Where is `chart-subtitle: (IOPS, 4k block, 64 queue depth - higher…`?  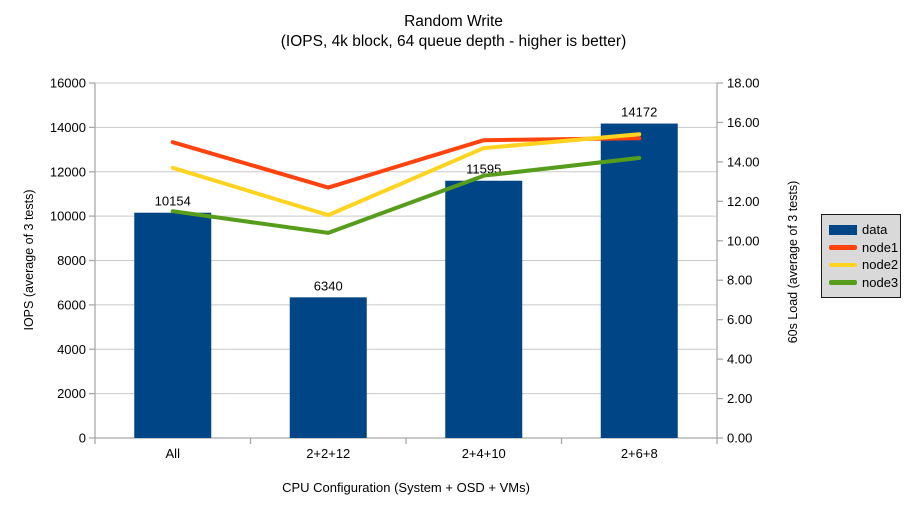 chart-subtitle: (IOPS, 4k block, 64 queue depth - higher… is located at coordinates (453, 41).